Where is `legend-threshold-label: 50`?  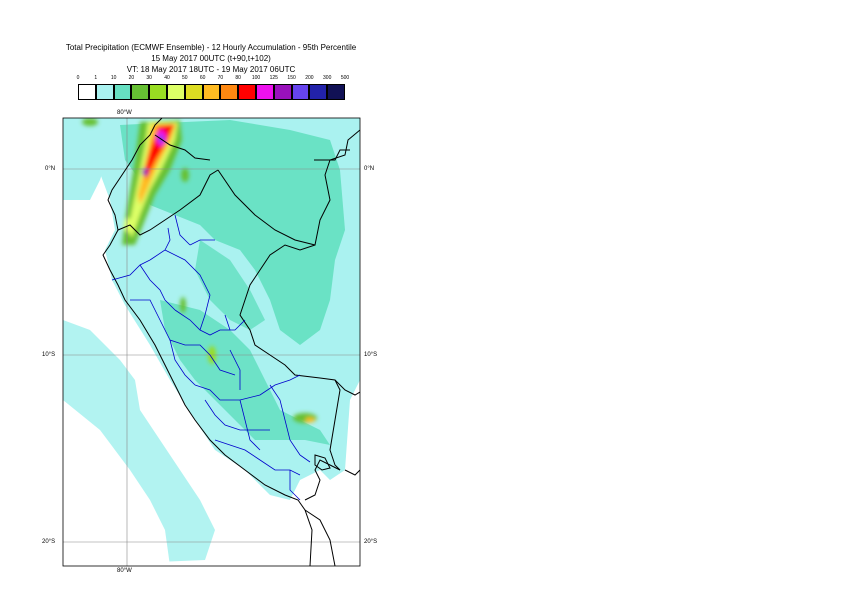
legend-threshold-label: 50 is located at coordinates (185, 78).